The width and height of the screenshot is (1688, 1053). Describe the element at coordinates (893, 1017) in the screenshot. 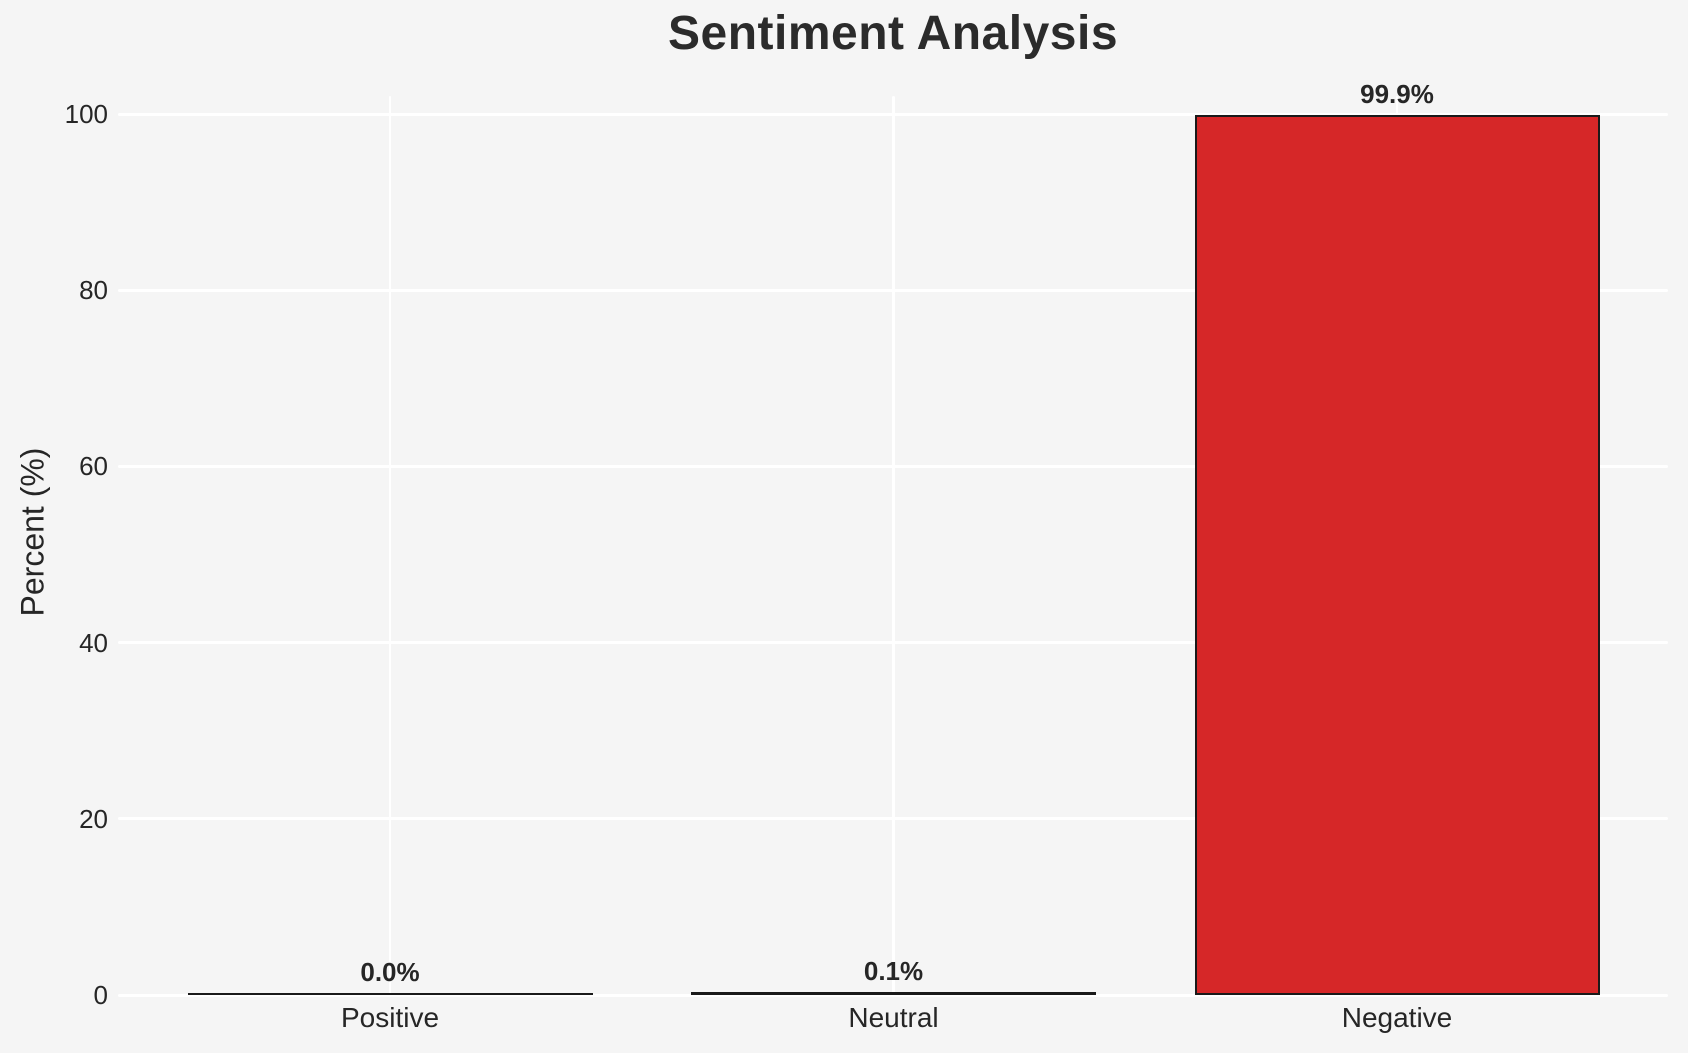

I see `x-tick-label-neutral: Neutral` at that location.